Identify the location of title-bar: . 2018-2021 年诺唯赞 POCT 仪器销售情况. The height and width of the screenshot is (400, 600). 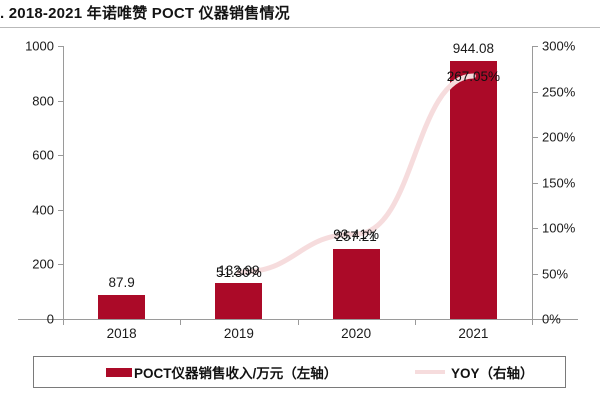
(300, 15).